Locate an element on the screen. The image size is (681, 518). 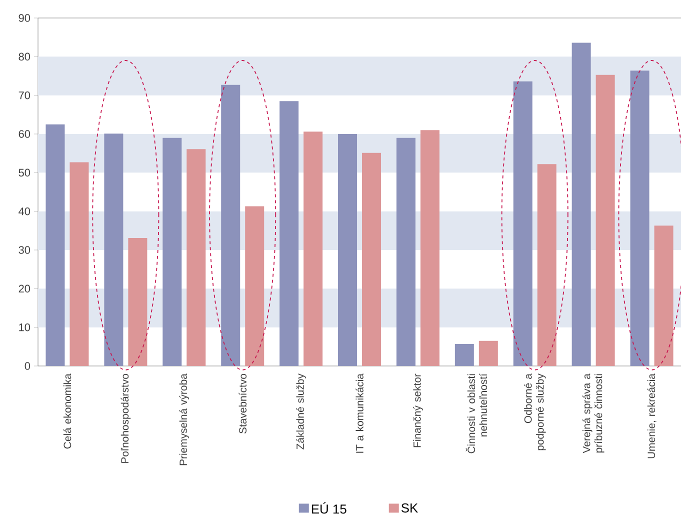
y-tick-label: 70 is located at coordinates (24, 95).